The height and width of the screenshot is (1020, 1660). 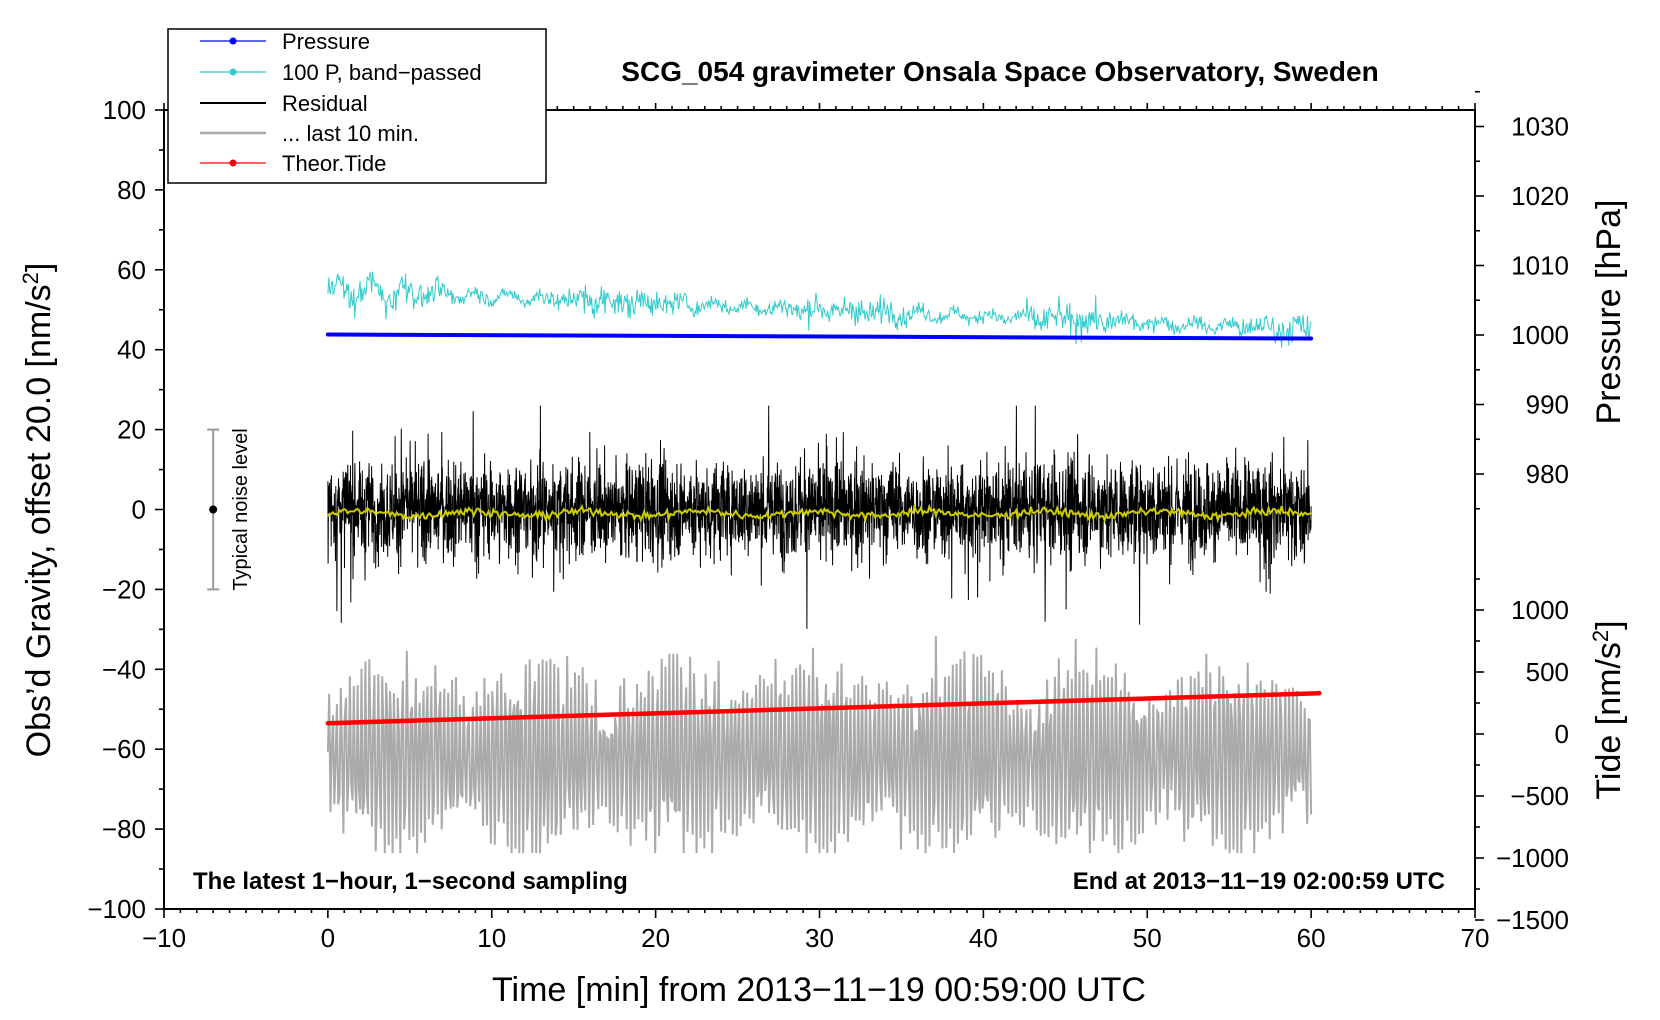 What do you see at coordinates (233, 163) in the screenshot?
I see `legend-marker-tide` at bounding box center [233, 163].